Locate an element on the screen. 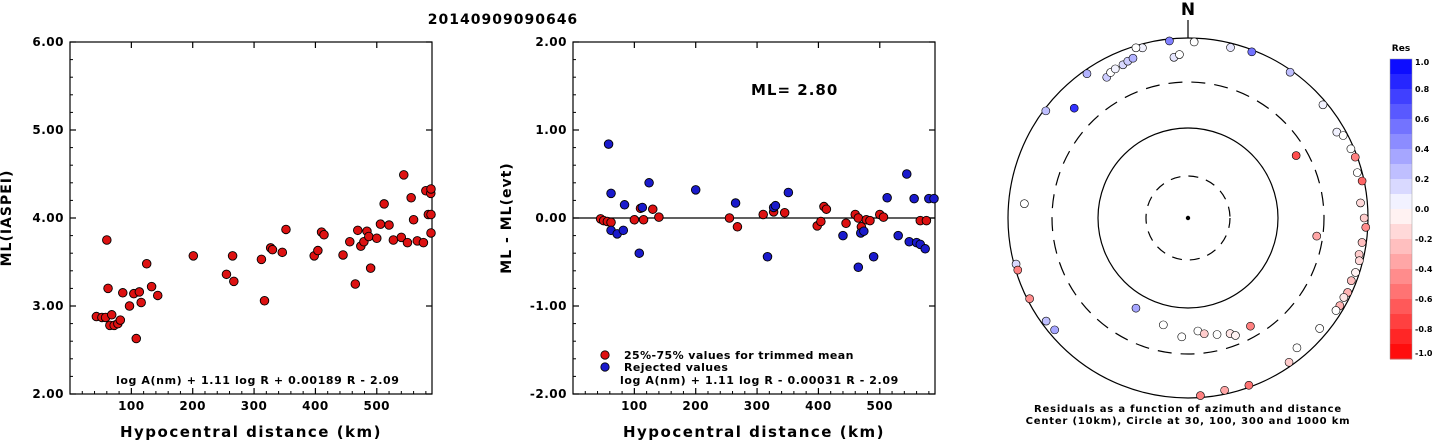  plot2-y-tick-label: -1.00 is located at coordinates (548, 306).